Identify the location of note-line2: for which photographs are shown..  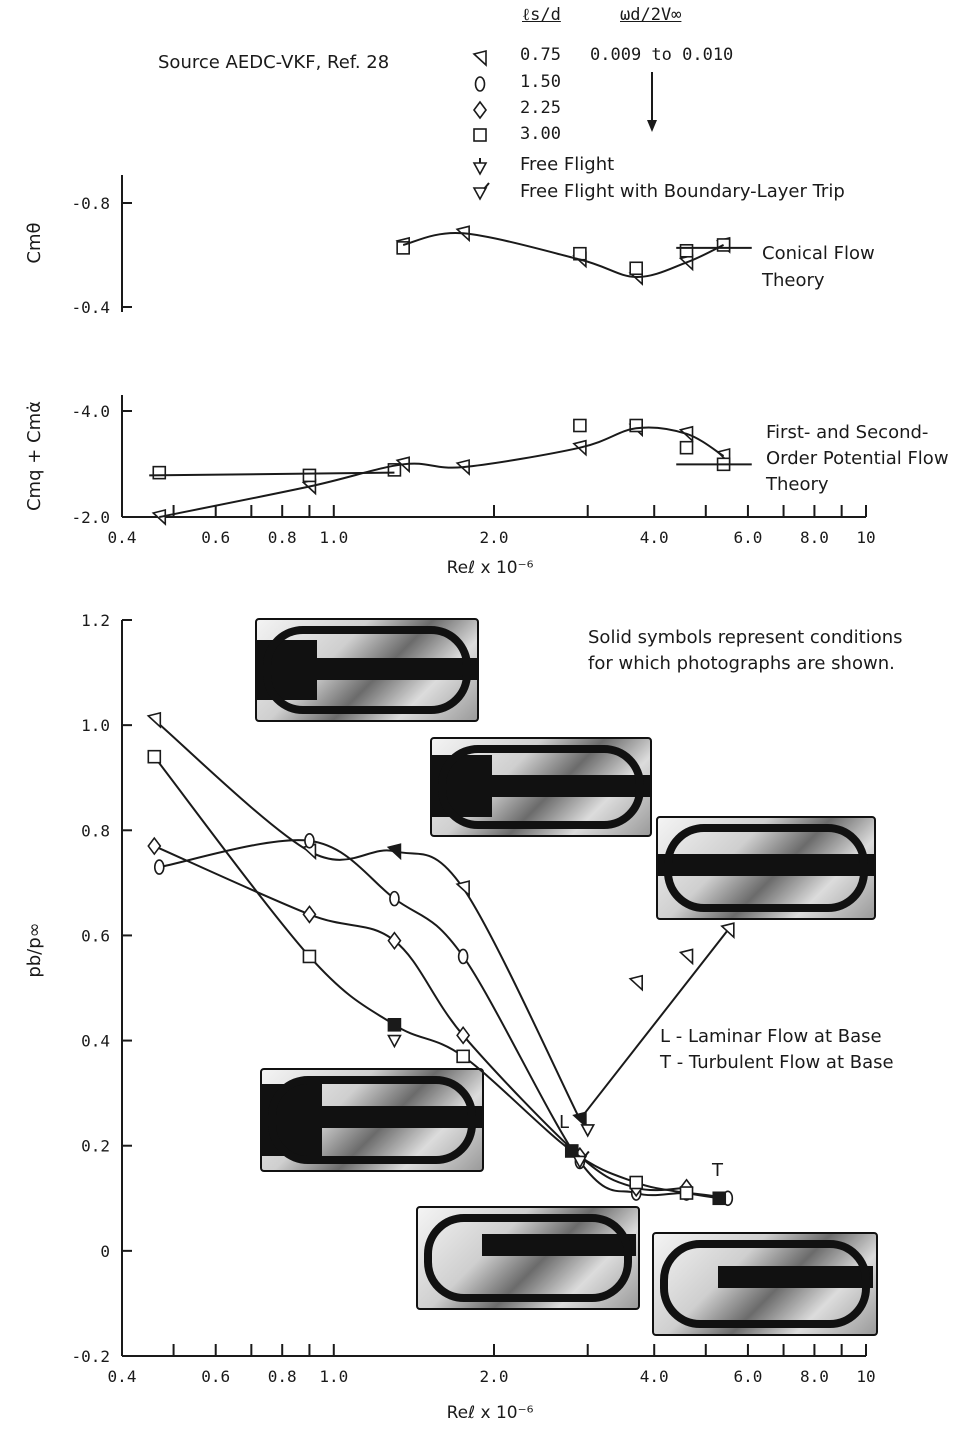
(741, 663).